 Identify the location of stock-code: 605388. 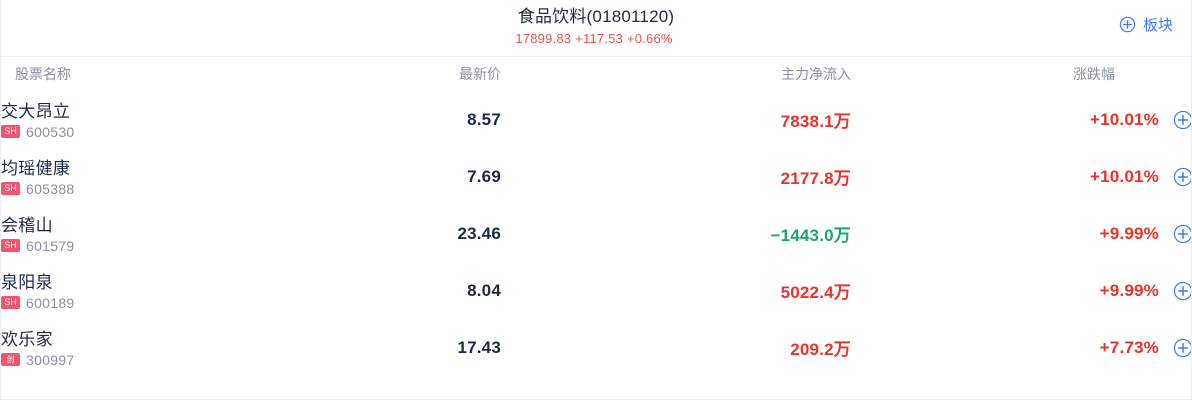
(50, 188).